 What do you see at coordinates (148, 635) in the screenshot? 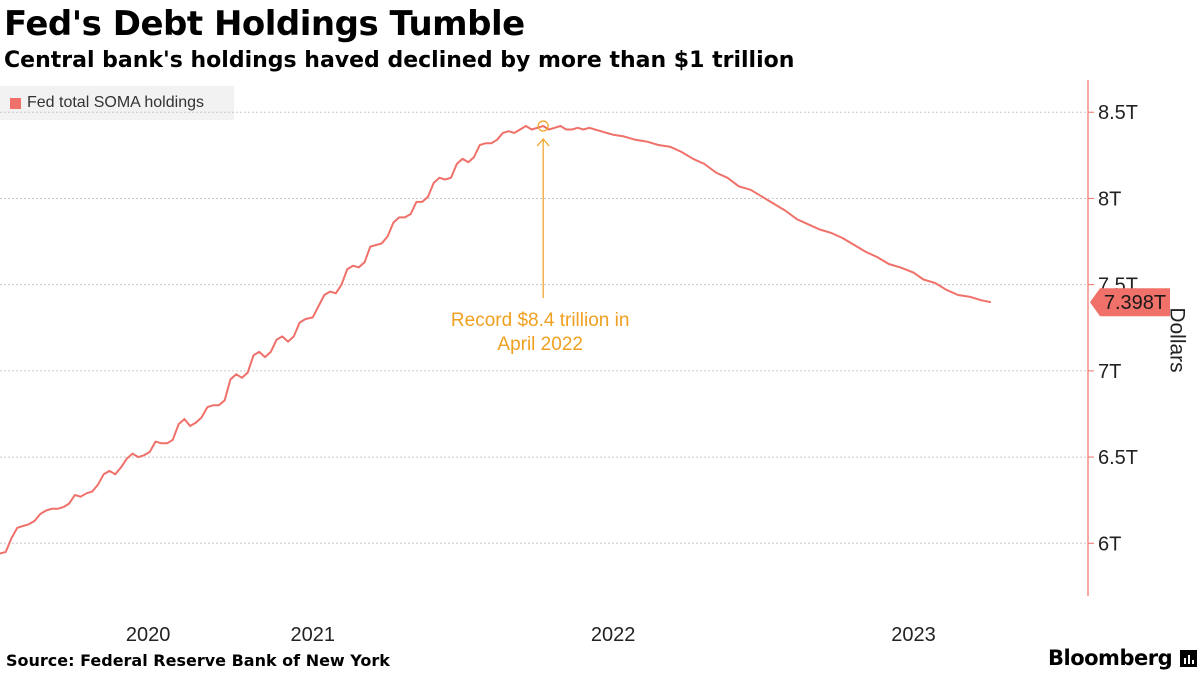
I see `x-tick-label-0: 2020` at bounding box center [148, 635].